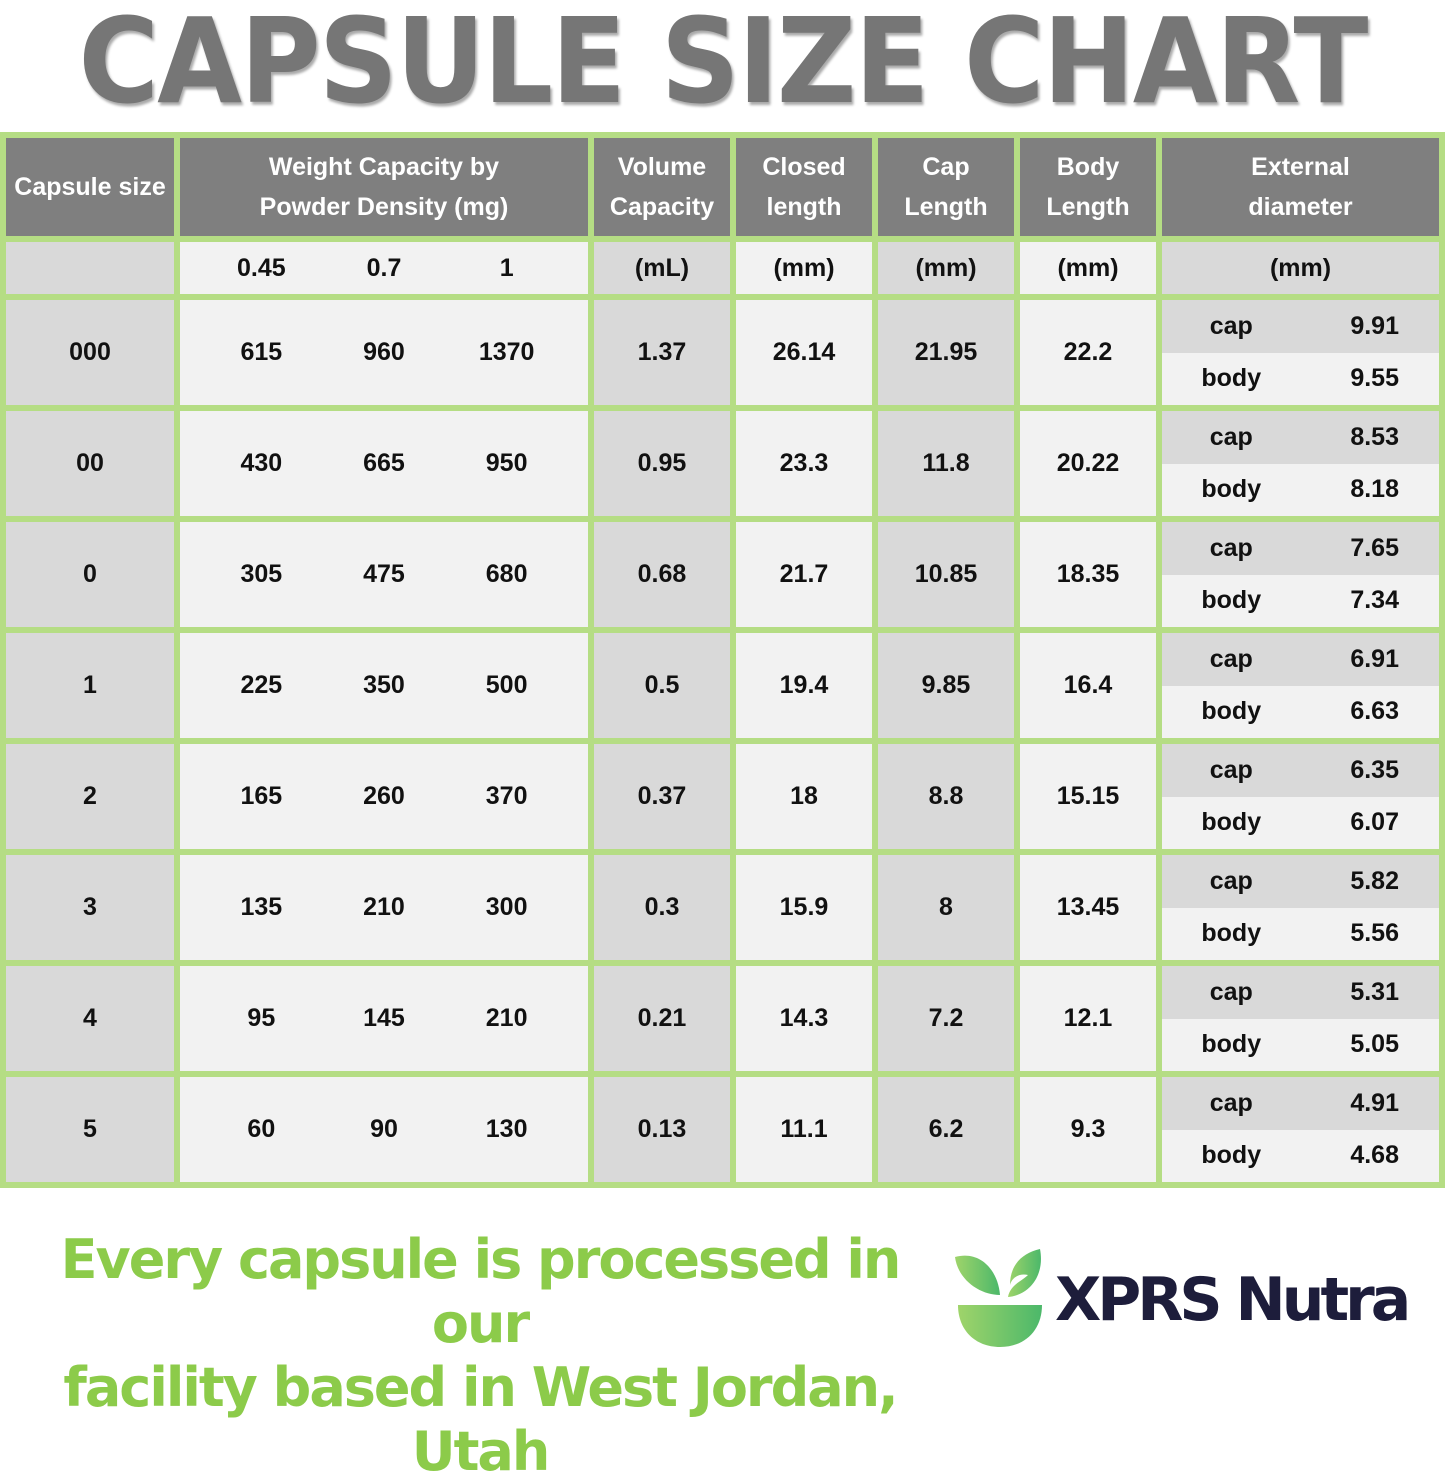 This screenshot has width=1445, height=1484. Describe the element at coordinates (1374, 378) in the screenshot. I see `diameter-value: 9.55` at that location.